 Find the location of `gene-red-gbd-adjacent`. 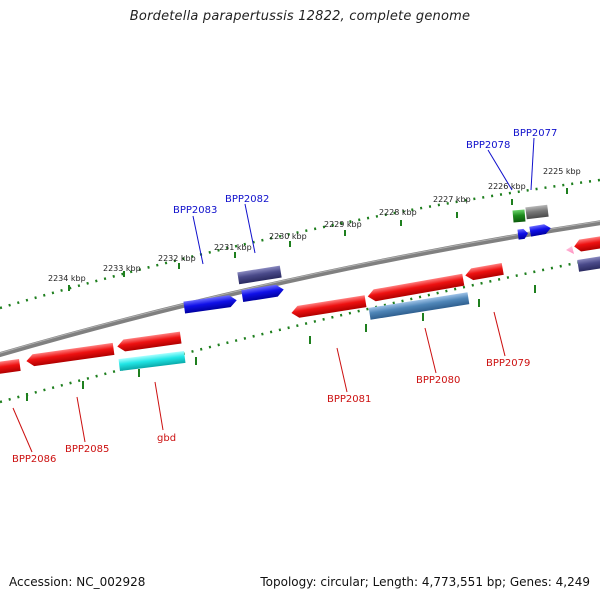

gene-red-gbd-adjacent is located at coordinates (149, 342).